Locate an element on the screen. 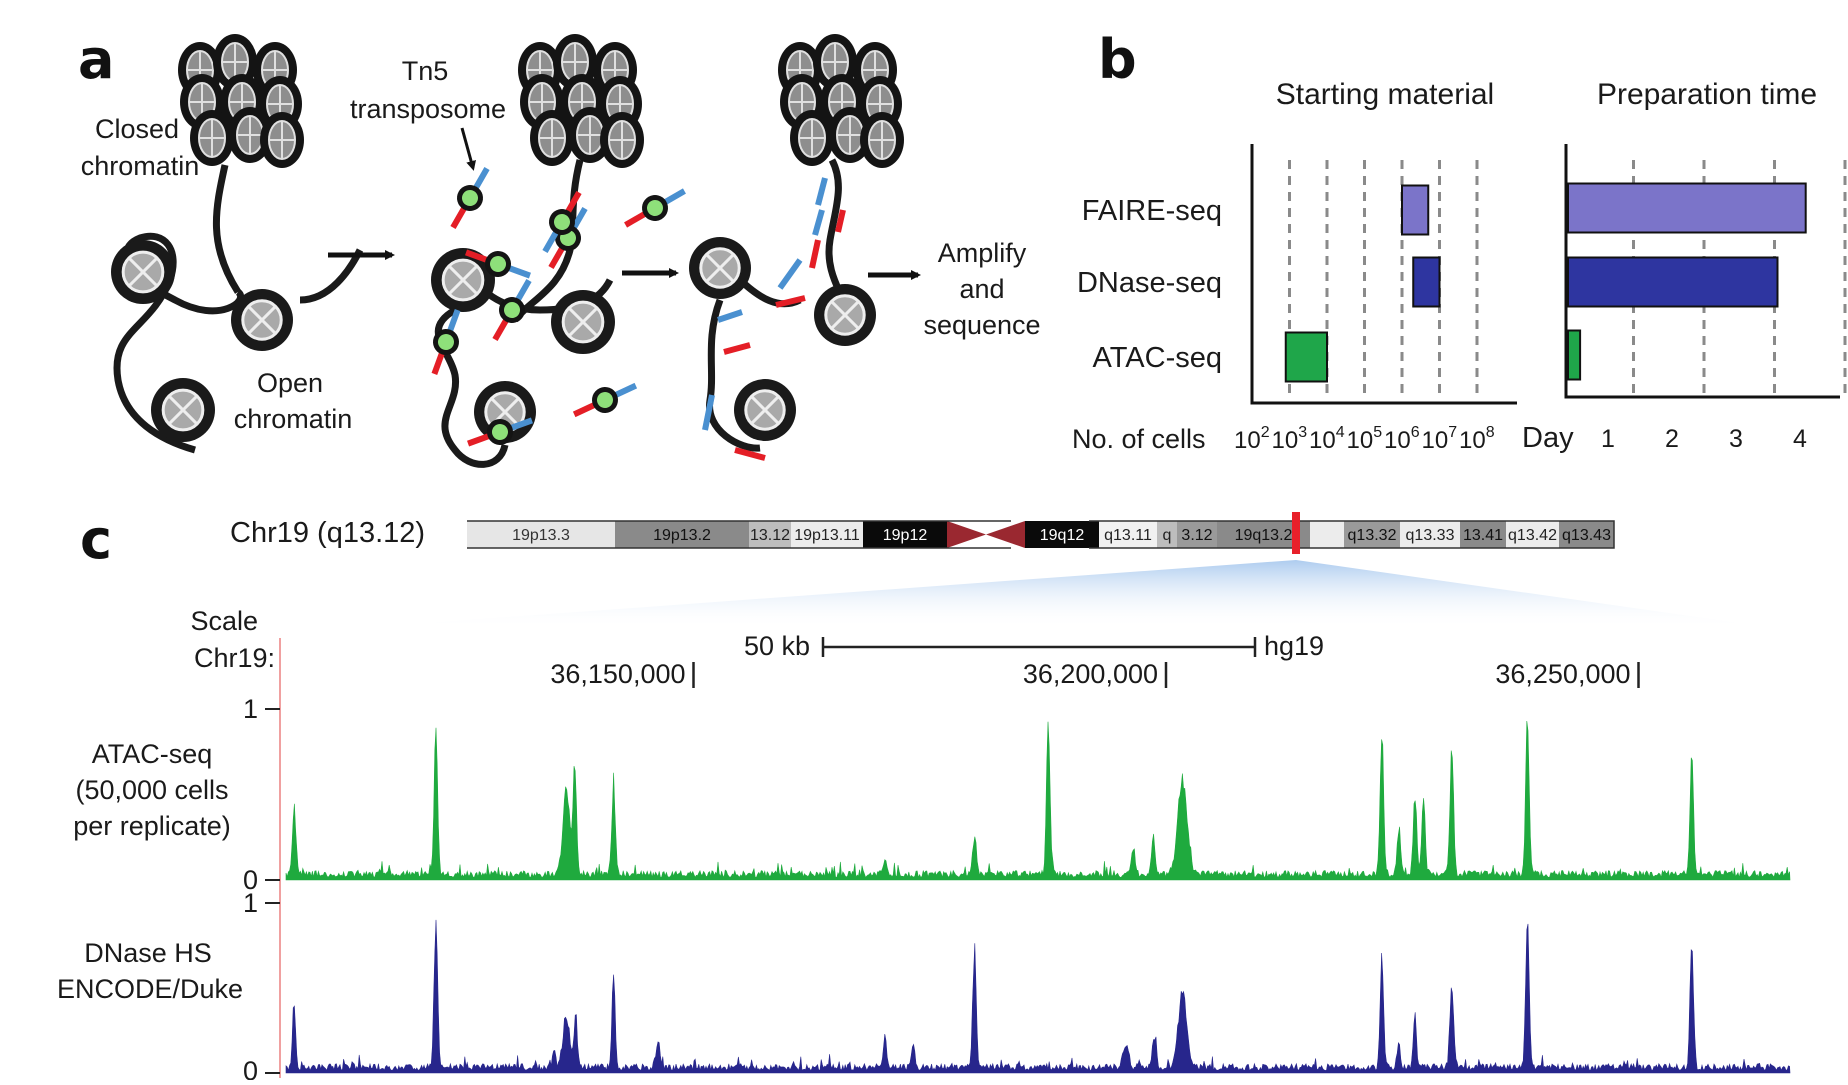 The width and height of the screenshot is (1848, 1085). tn5-transposome-group is located at coordinates (558, 307).